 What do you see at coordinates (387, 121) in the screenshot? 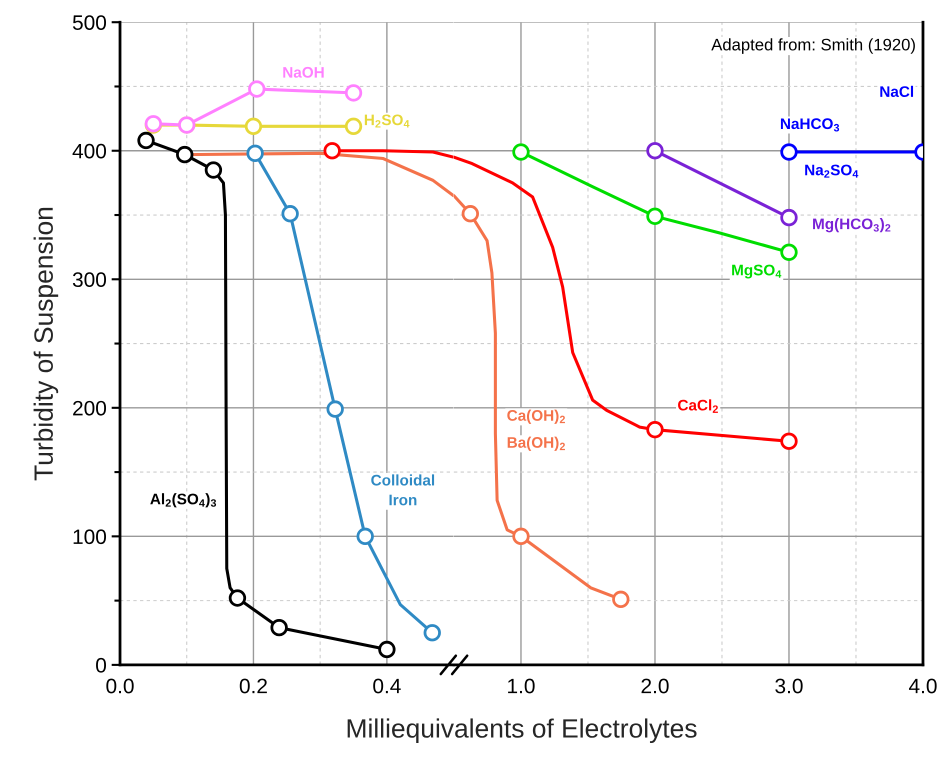
I see `annotation: H$_{2}$SO$_{4}$` at bounding box center [387, 121].